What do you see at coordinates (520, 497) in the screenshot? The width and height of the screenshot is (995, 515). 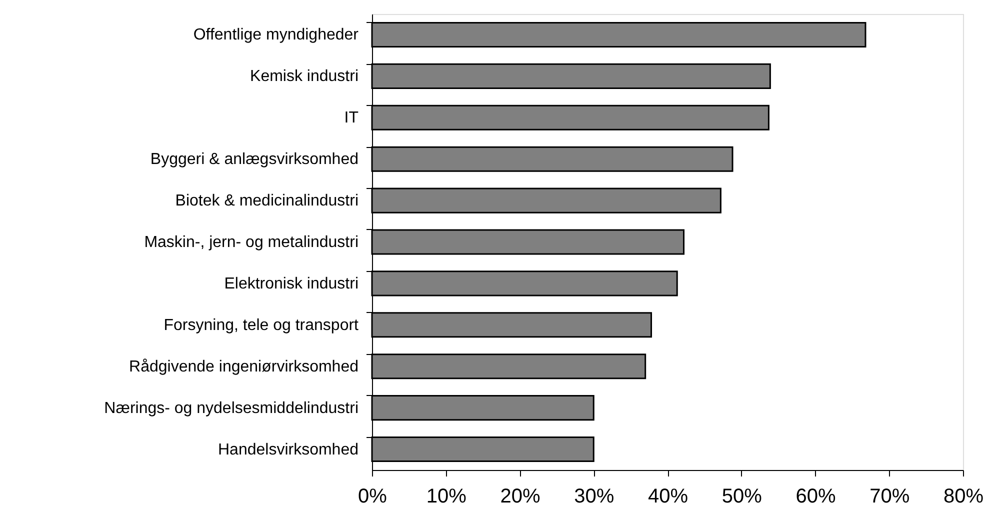 I see `x-tick-label: 20%` at bounding box center [520, 497].